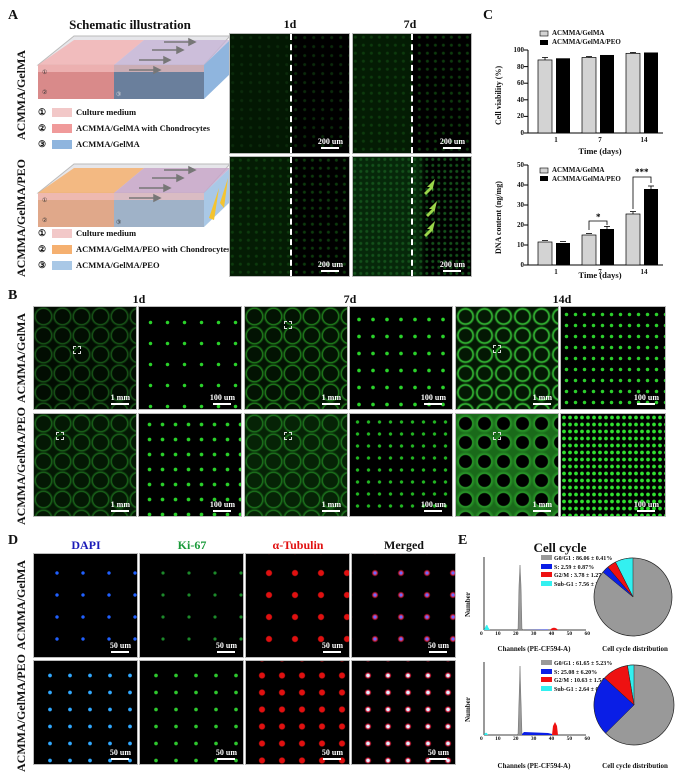 The image size is (680, 777). I want to click on legend-c1-gelma: ACMMA/GelMA, so click(578, 33).